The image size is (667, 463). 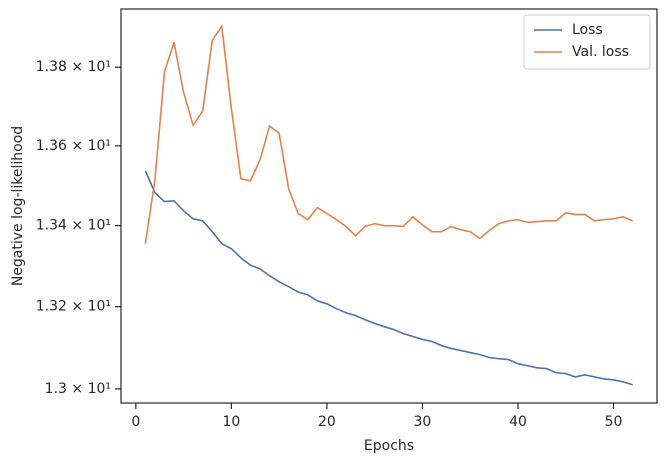 I want to click on x-tick-label: 20, so click(x=327, y=422).